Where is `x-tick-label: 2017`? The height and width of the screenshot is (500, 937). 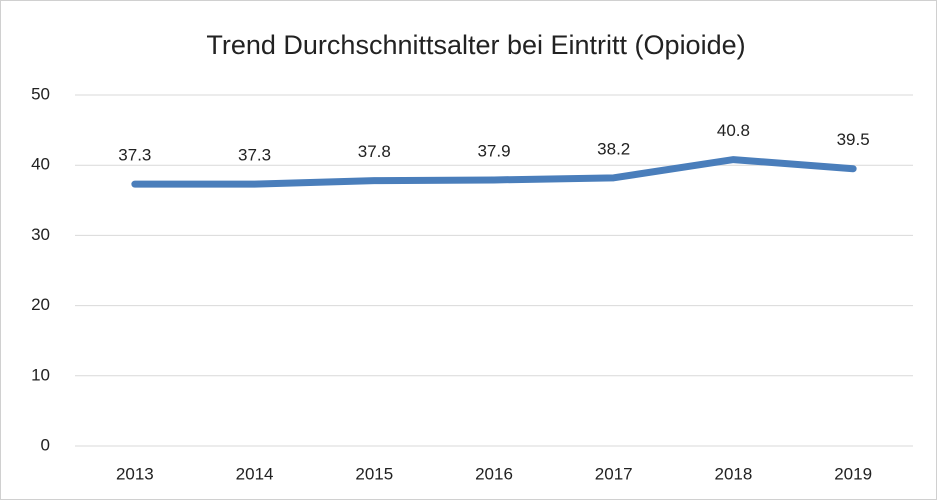 x-tick-label: 2017 is located at coordinates (614, 473).